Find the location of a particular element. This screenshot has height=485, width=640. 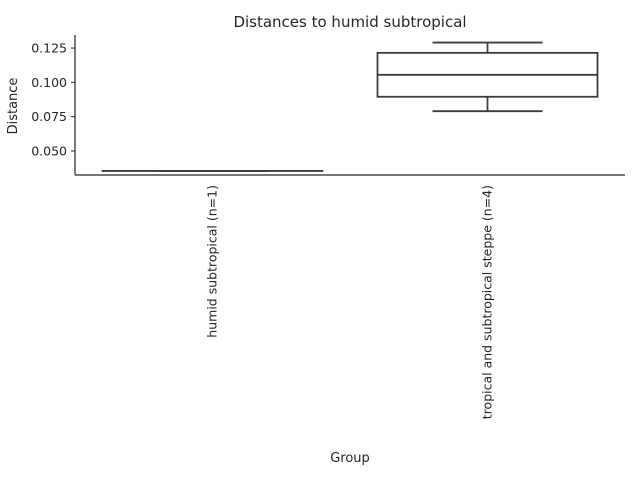

x-tick-label: tropical and subtropical steppe (n=4) is located at coordinates (487, 302).